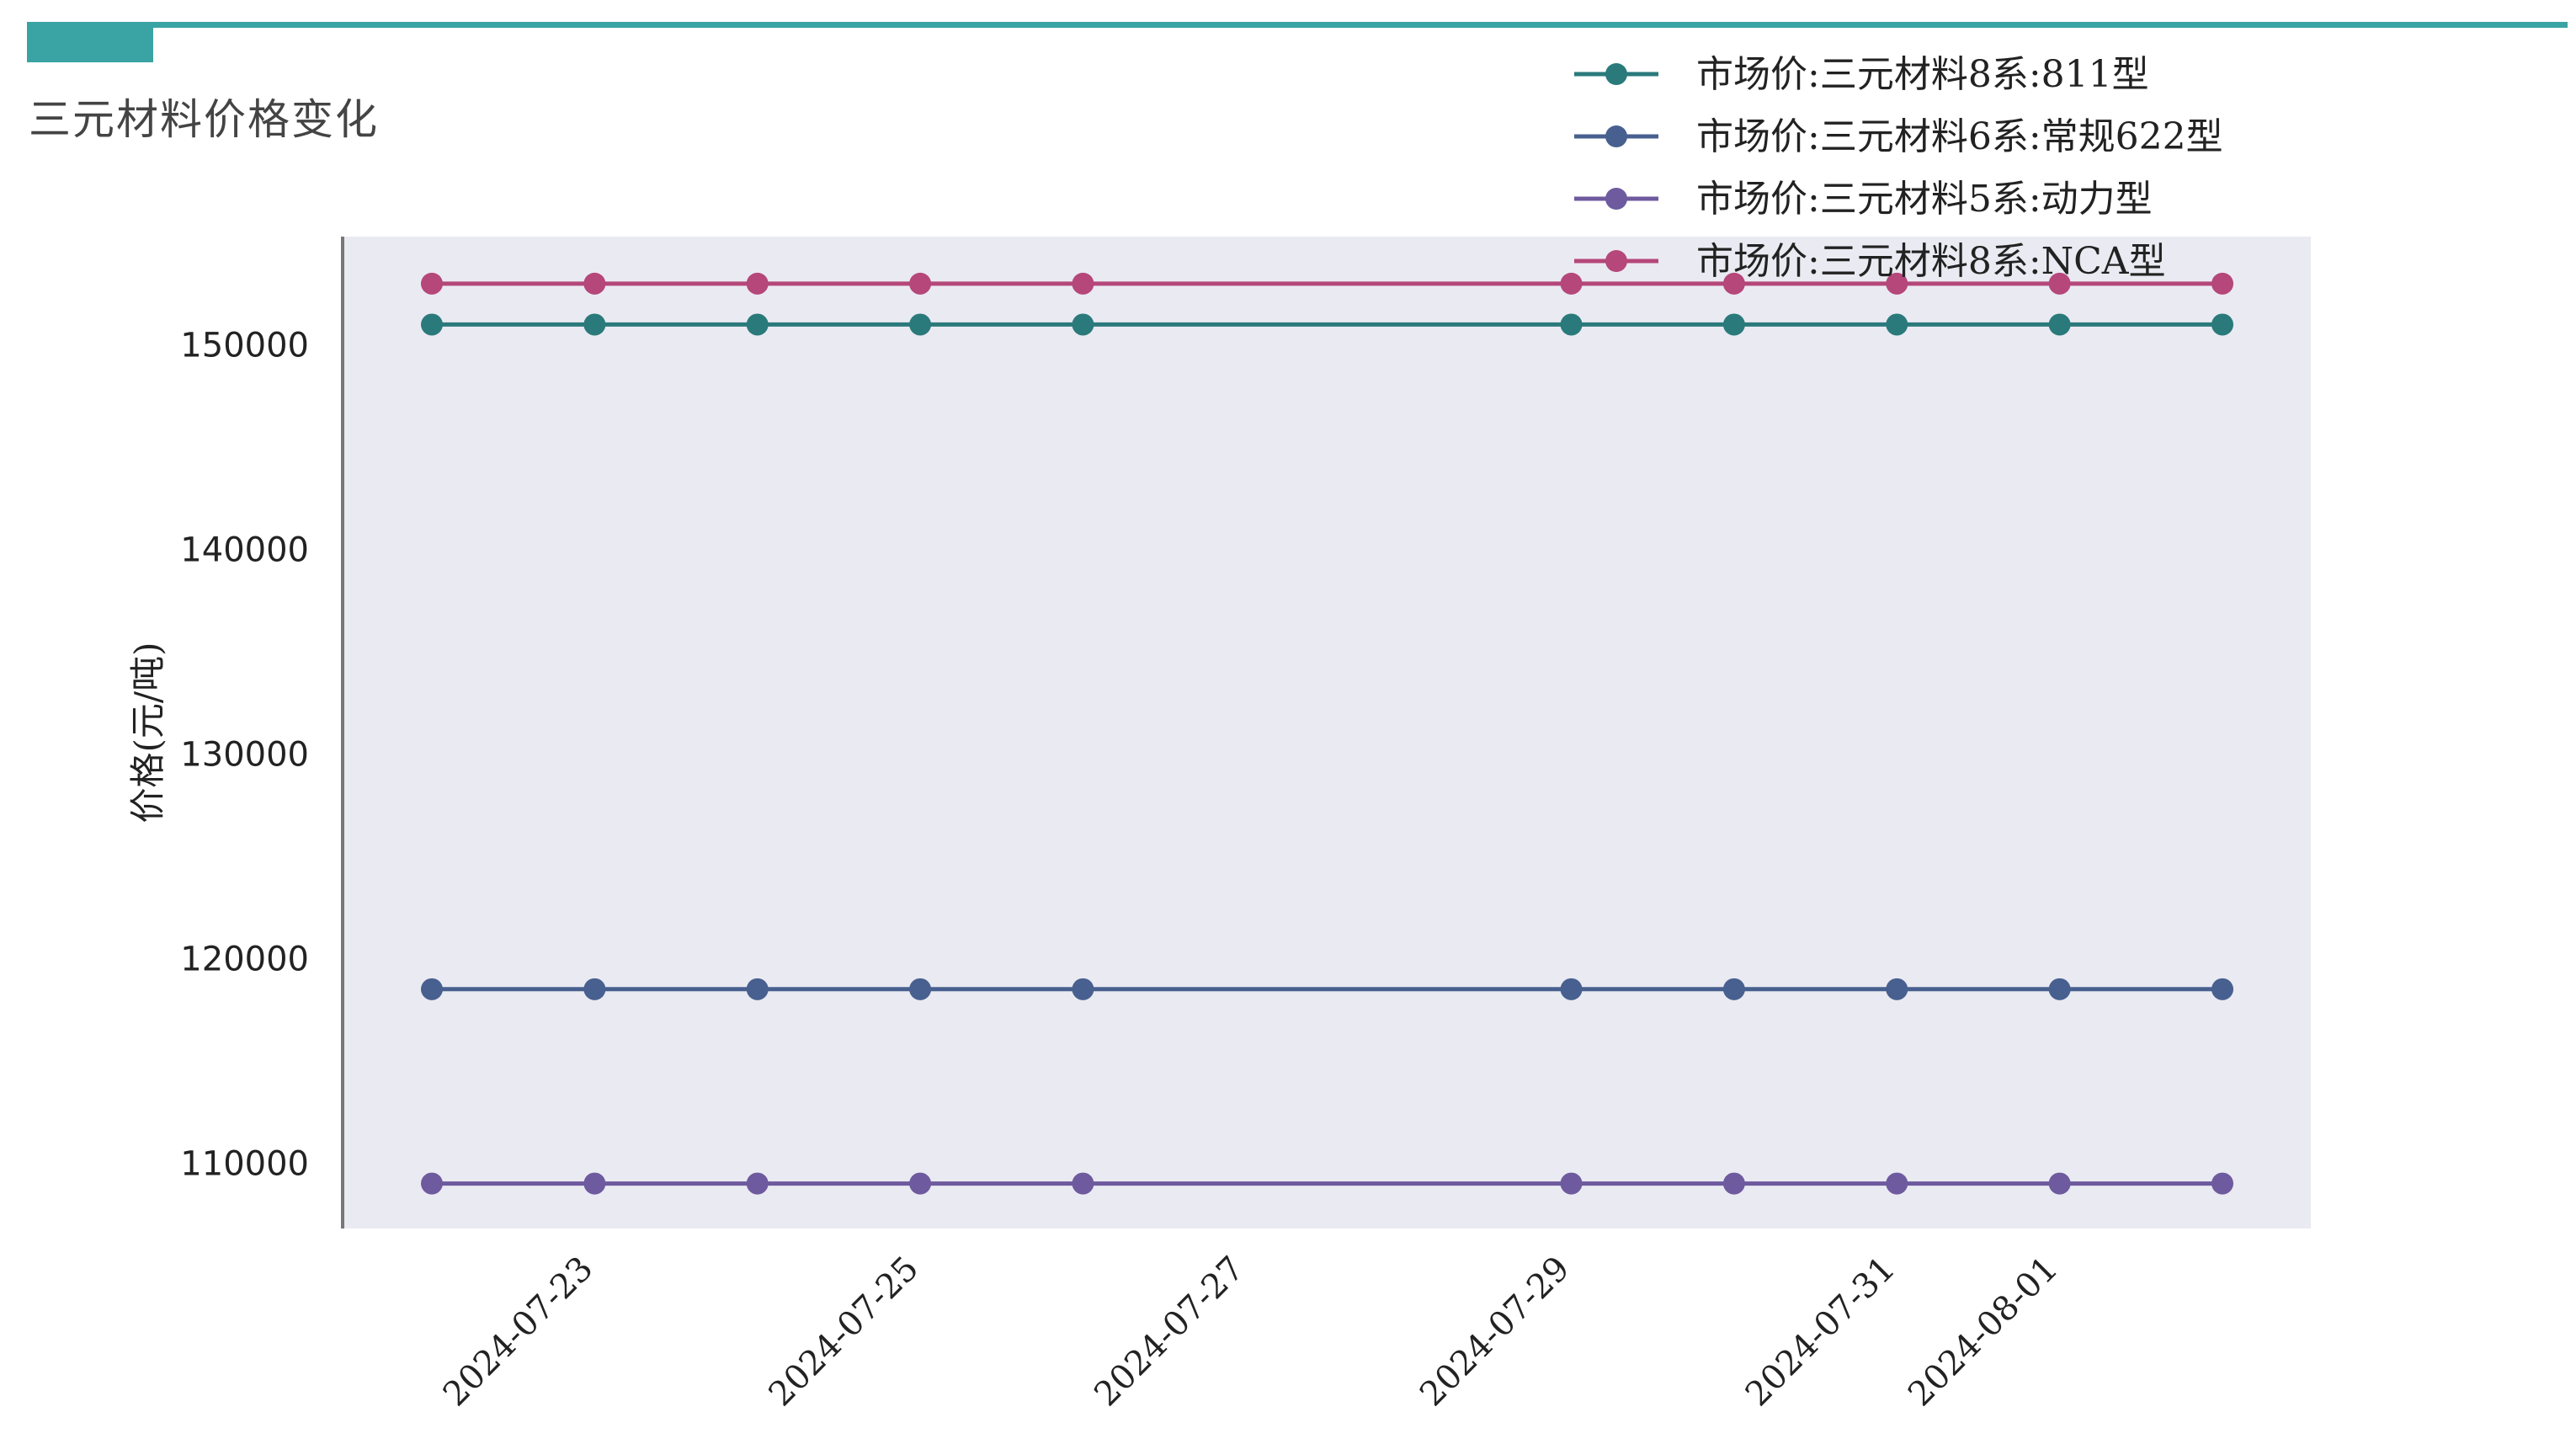  Describe the element at coordinates (245, 1163) in the screenshot. I see `y-tick-label: 110000` at that location.